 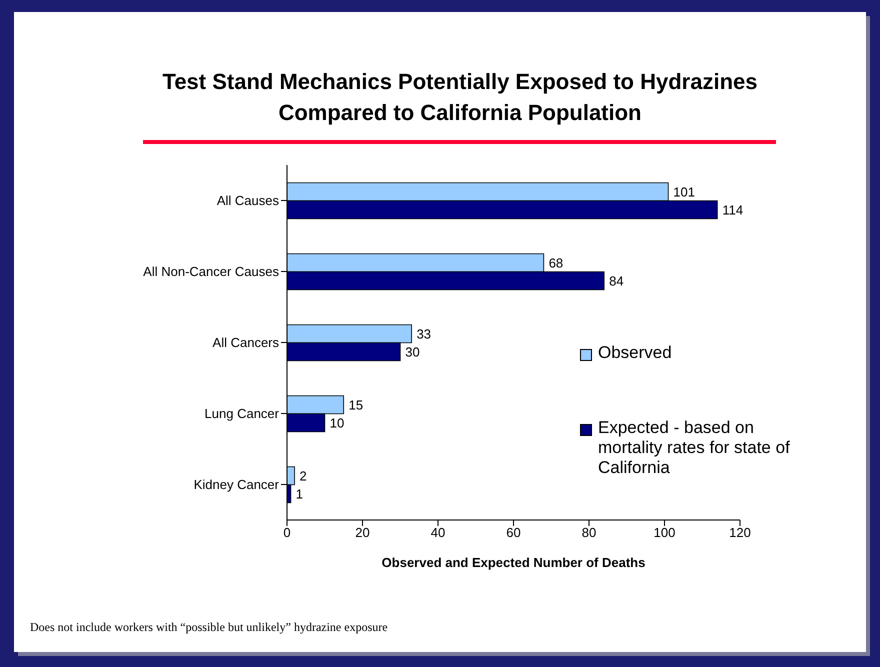 What do you see at coordinates (287, 532) in the screenshot?
I see `x-tick-label: 0` at bounding box center [287, 532].